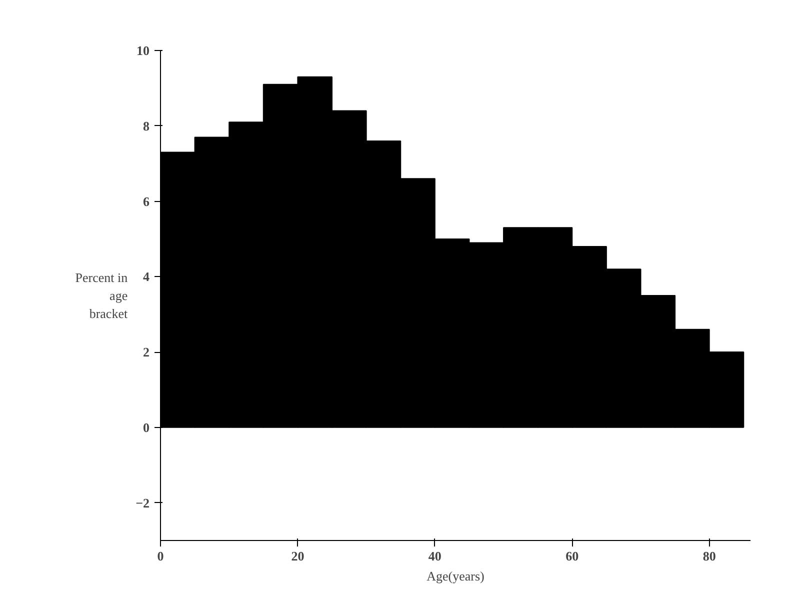  Describe the element at coordinates (160, 556) in the screenshot. I see `x-tick-label: 0` at that location.